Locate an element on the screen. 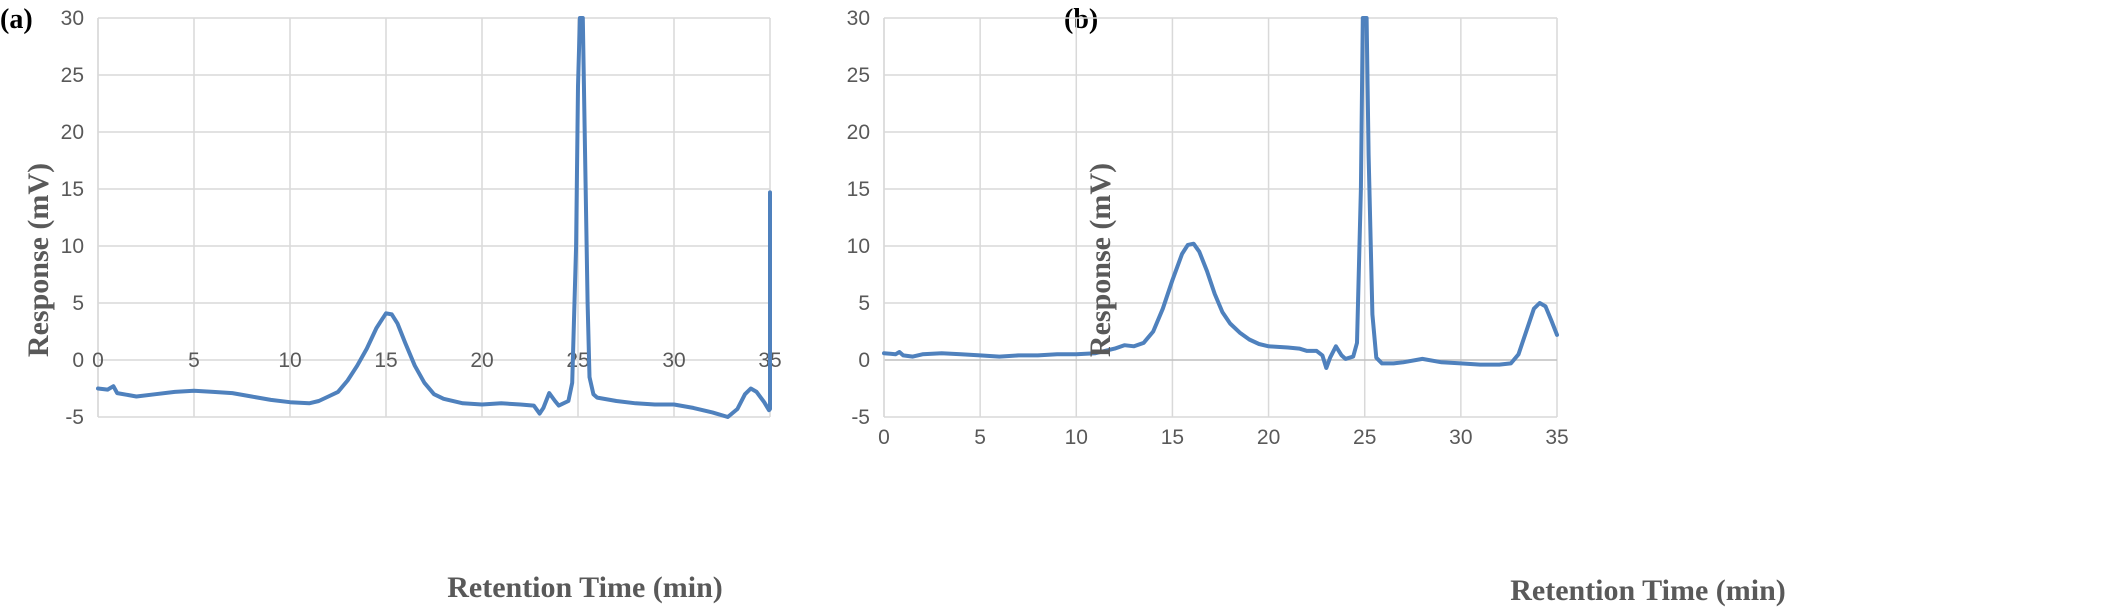  panel-b-y-tick-label: 20 is located at coordinates (858, 132).